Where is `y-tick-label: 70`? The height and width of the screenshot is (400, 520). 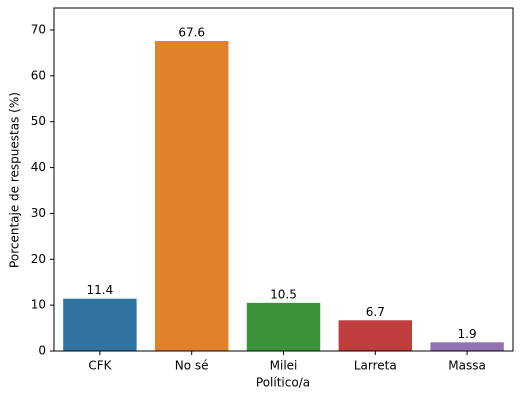 y-tick-label: 70 is located at coordinates (38, 30).